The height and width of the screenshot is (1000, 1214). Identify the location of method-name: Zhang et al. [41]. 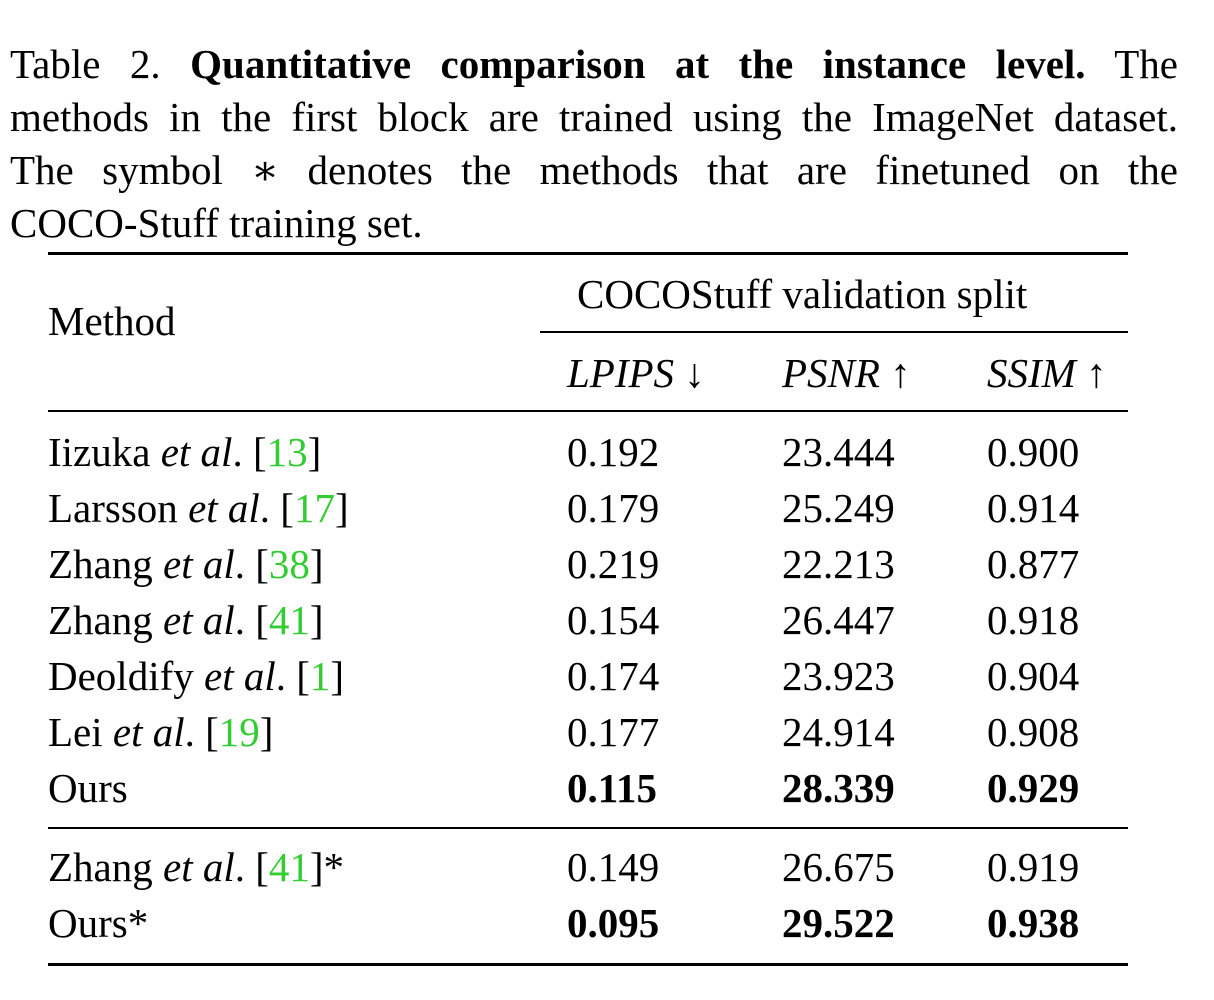
(186, 620).